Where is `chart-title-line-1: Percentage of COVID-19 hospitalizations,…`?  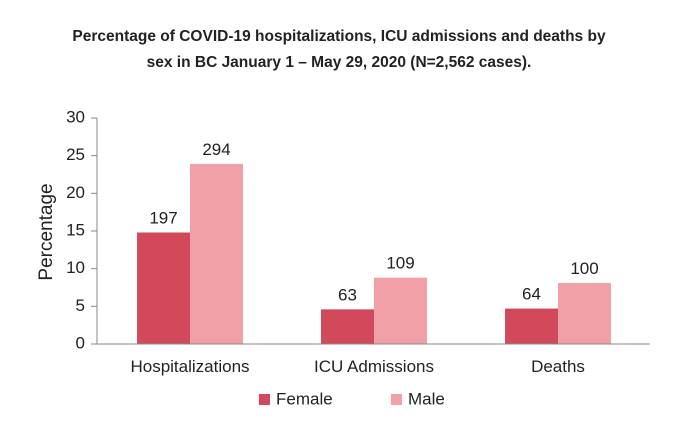
chart-title-line-1: Percentage of COVID-19 hospitalizations,… is located at coordinates (339, 36).